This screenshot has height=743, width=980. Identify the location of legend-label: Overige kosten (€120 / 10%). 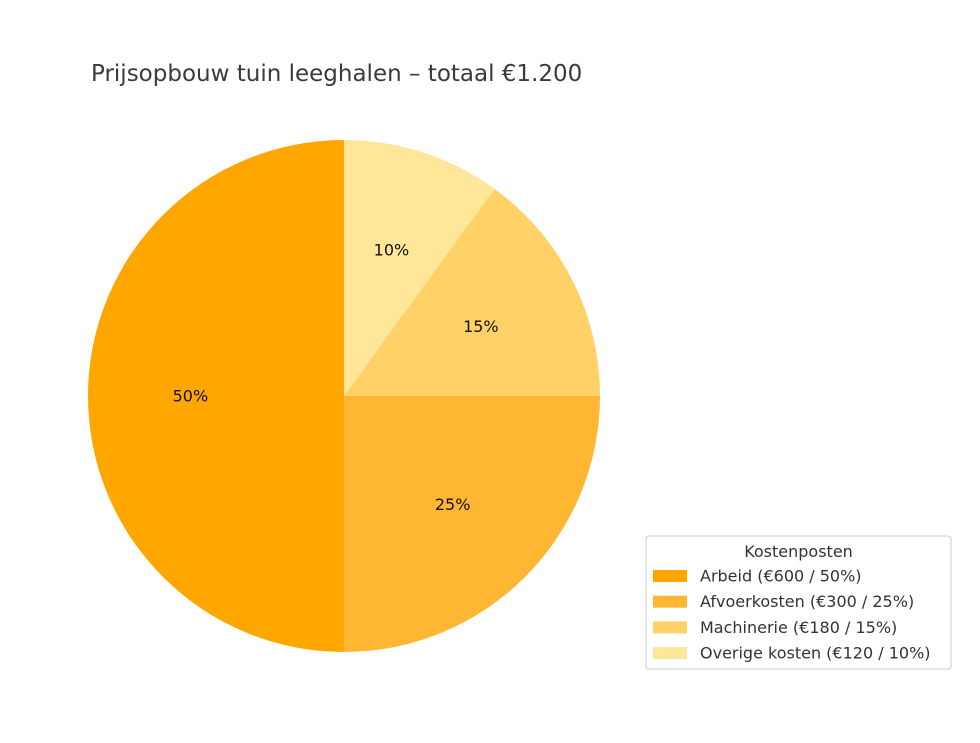
(815, 653).